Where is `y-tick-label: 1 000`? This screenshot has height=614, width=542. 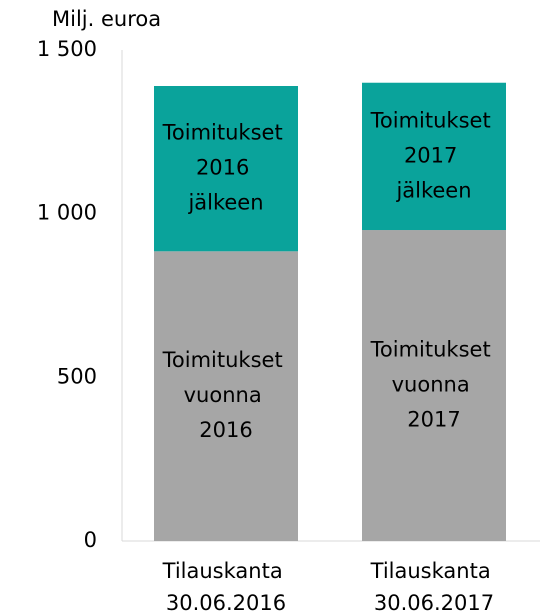 y-tick-label: 1 000 is located at coordinates (67, 213).